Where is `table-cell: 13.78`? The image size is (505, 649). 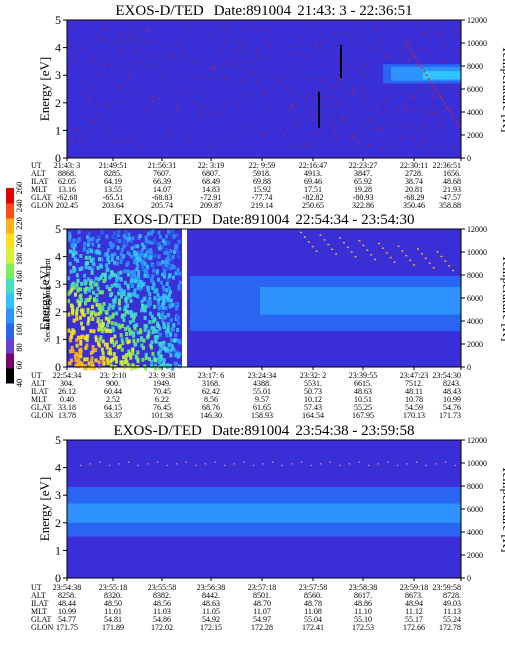
table-cell: 13.78 is located at coordinates (67, 415).